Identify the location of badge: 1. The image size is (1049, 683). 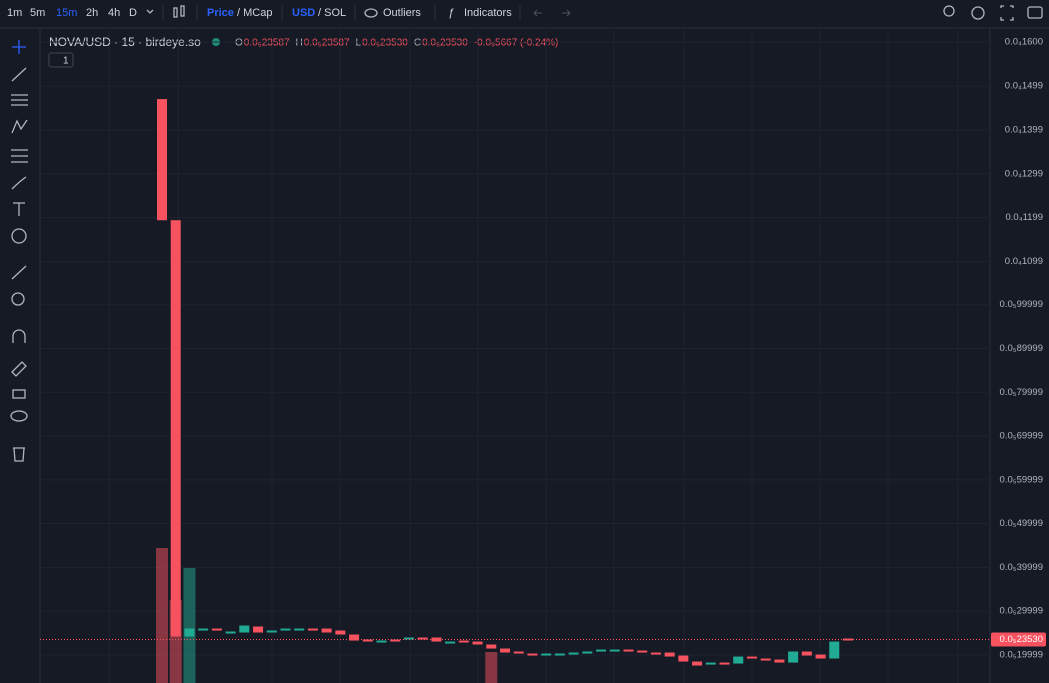
(66, 61).